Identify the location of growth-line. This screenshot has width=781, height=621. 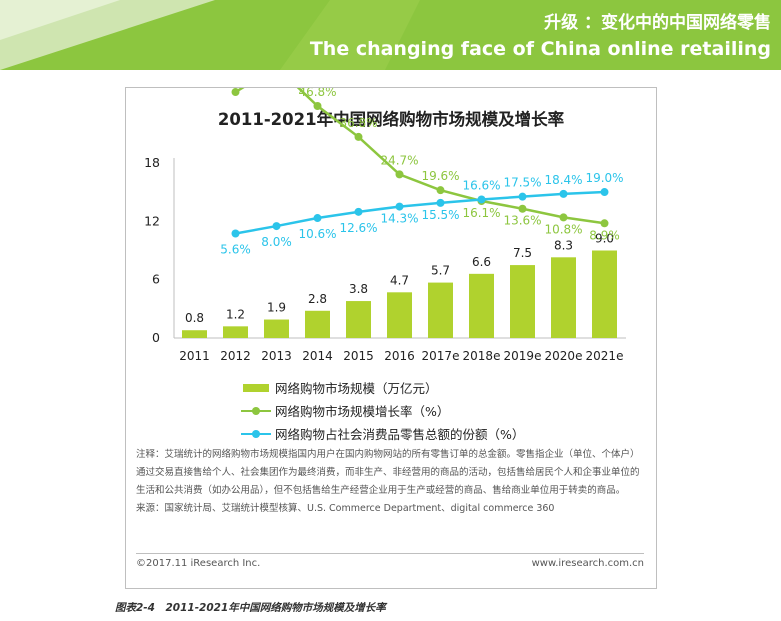
(419, 156).